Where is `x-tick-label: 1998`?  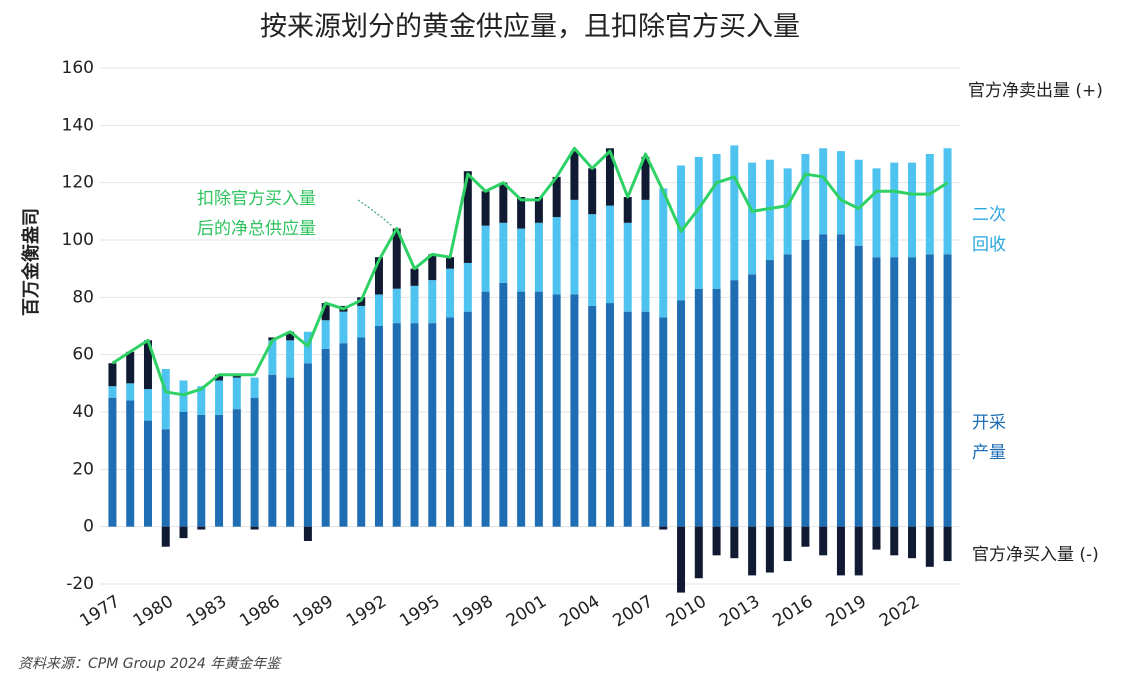
x-tick-label: 1998 is located at coordinates (473, 612).